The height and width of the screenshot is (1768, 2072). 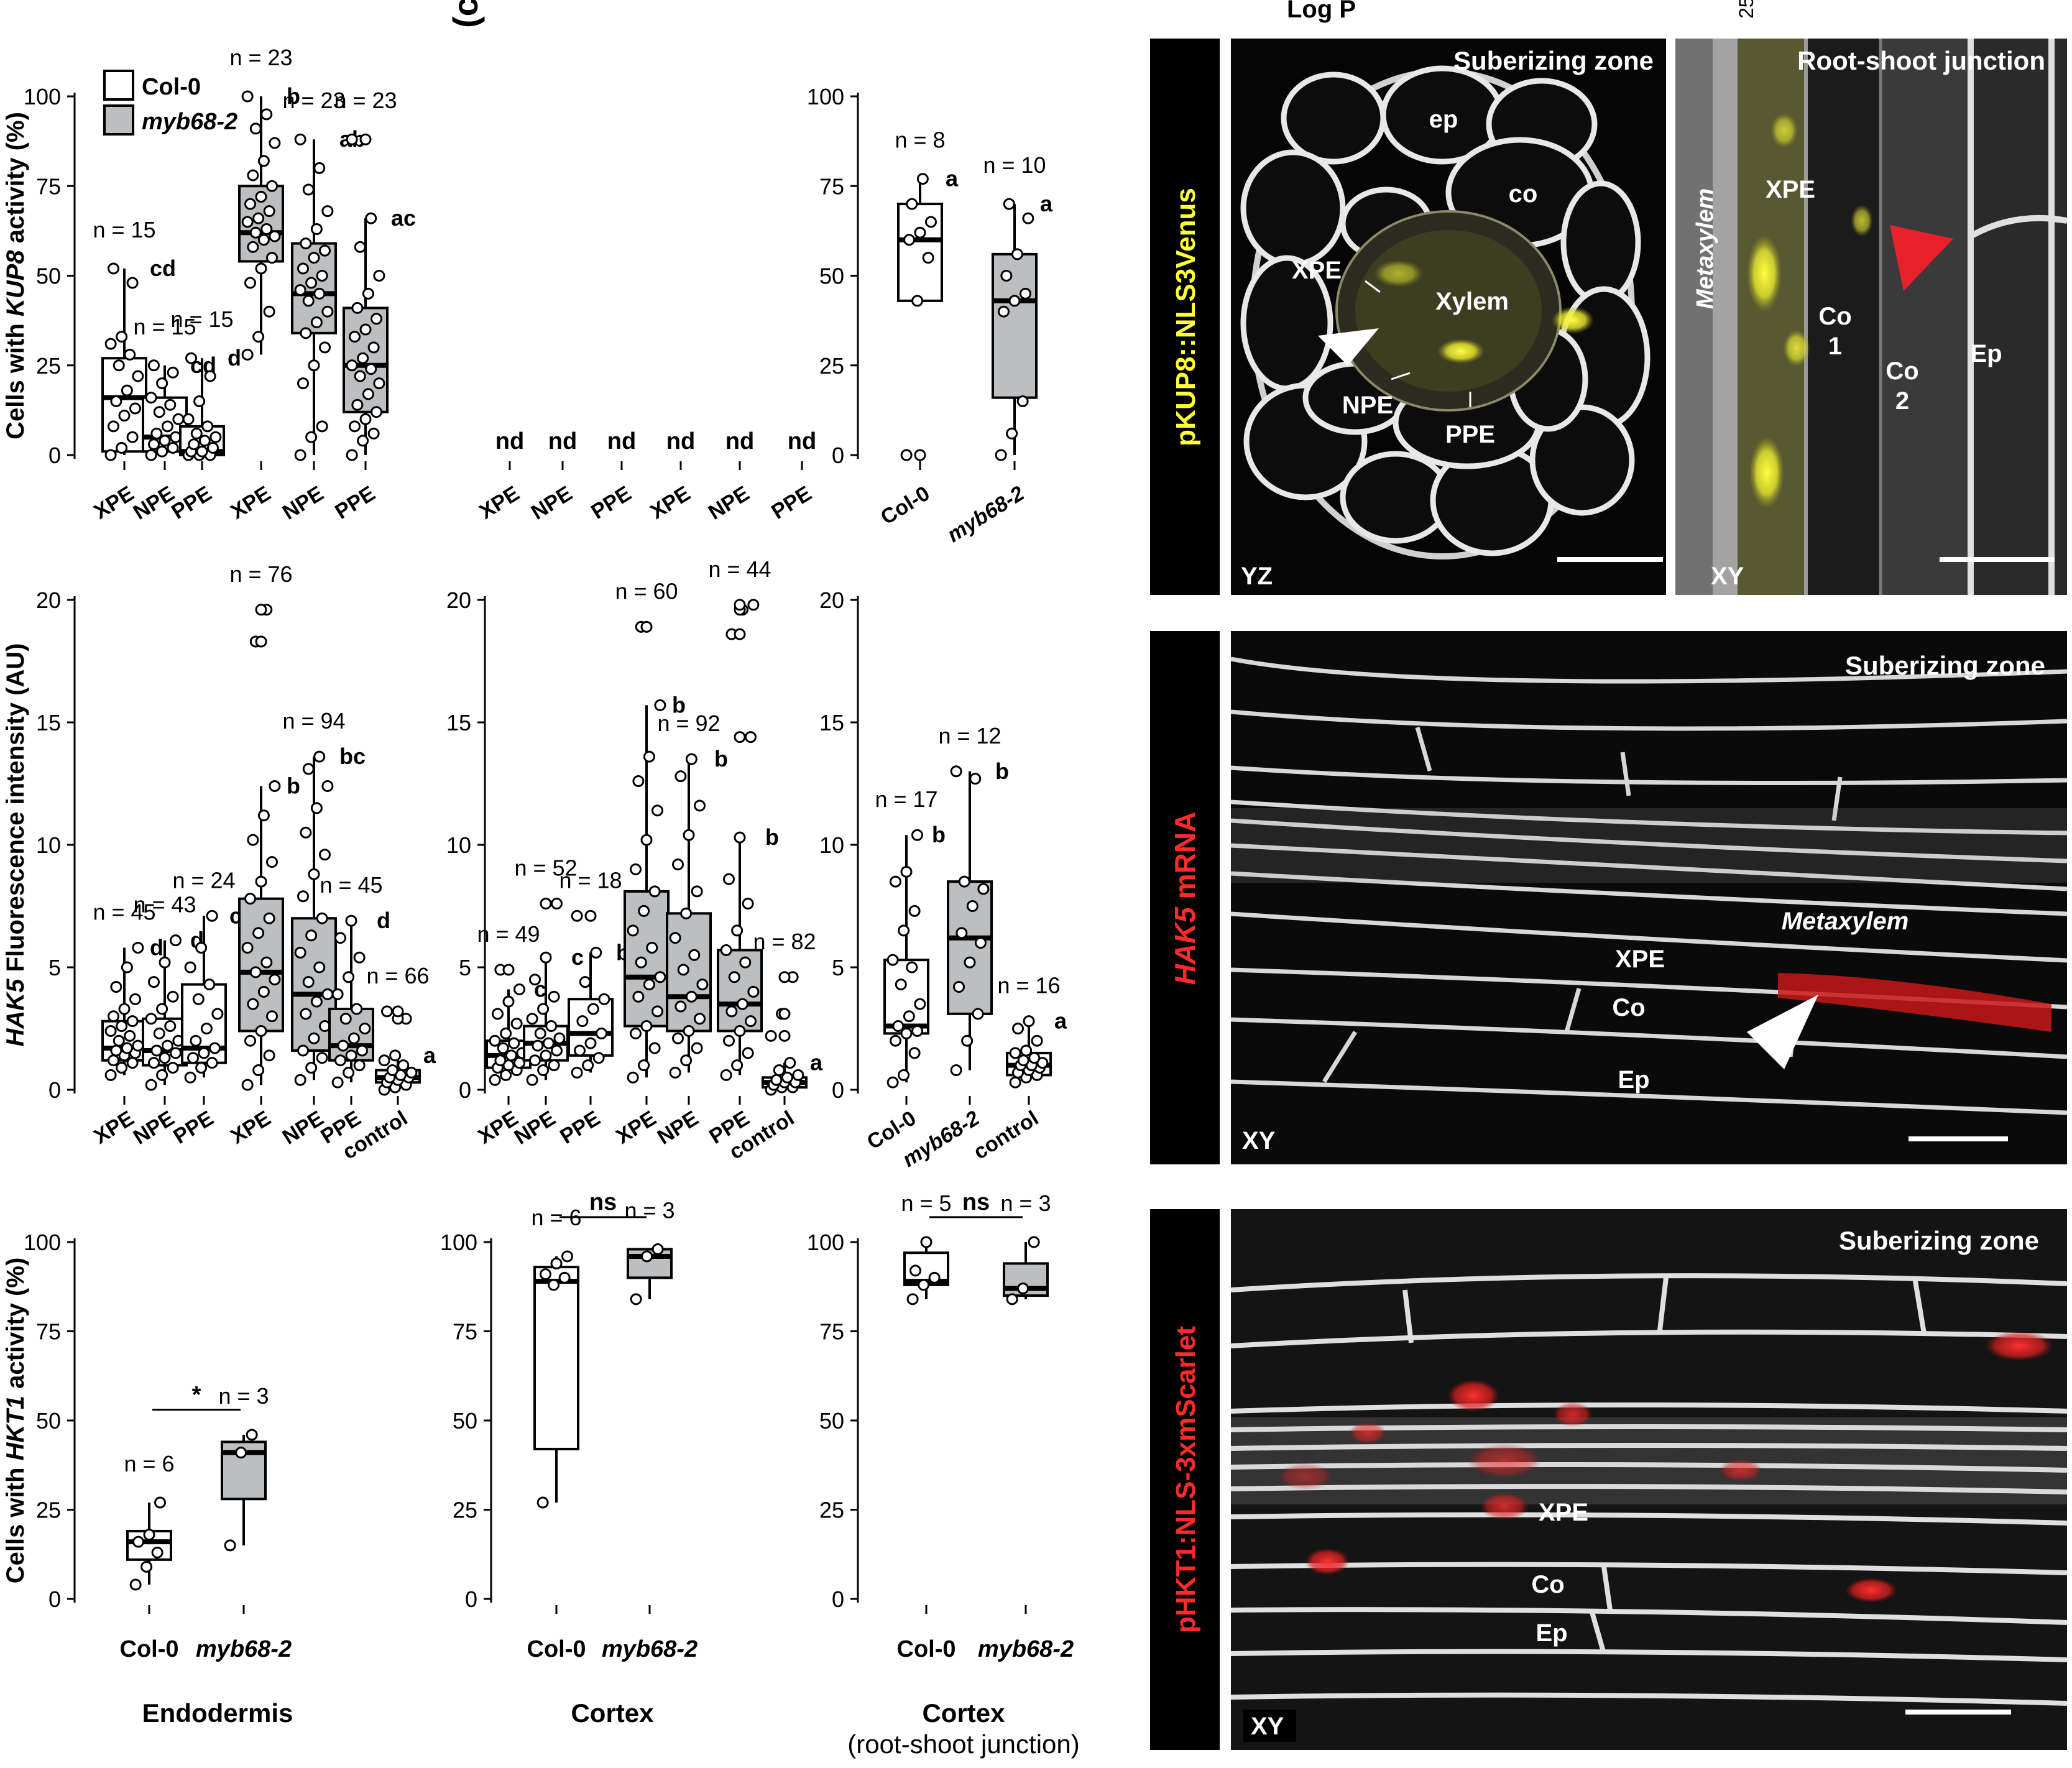 What do you see at coordinates (920, 455) in the screenshot?
I see `outlier-point` at bounding box center [920, 455].